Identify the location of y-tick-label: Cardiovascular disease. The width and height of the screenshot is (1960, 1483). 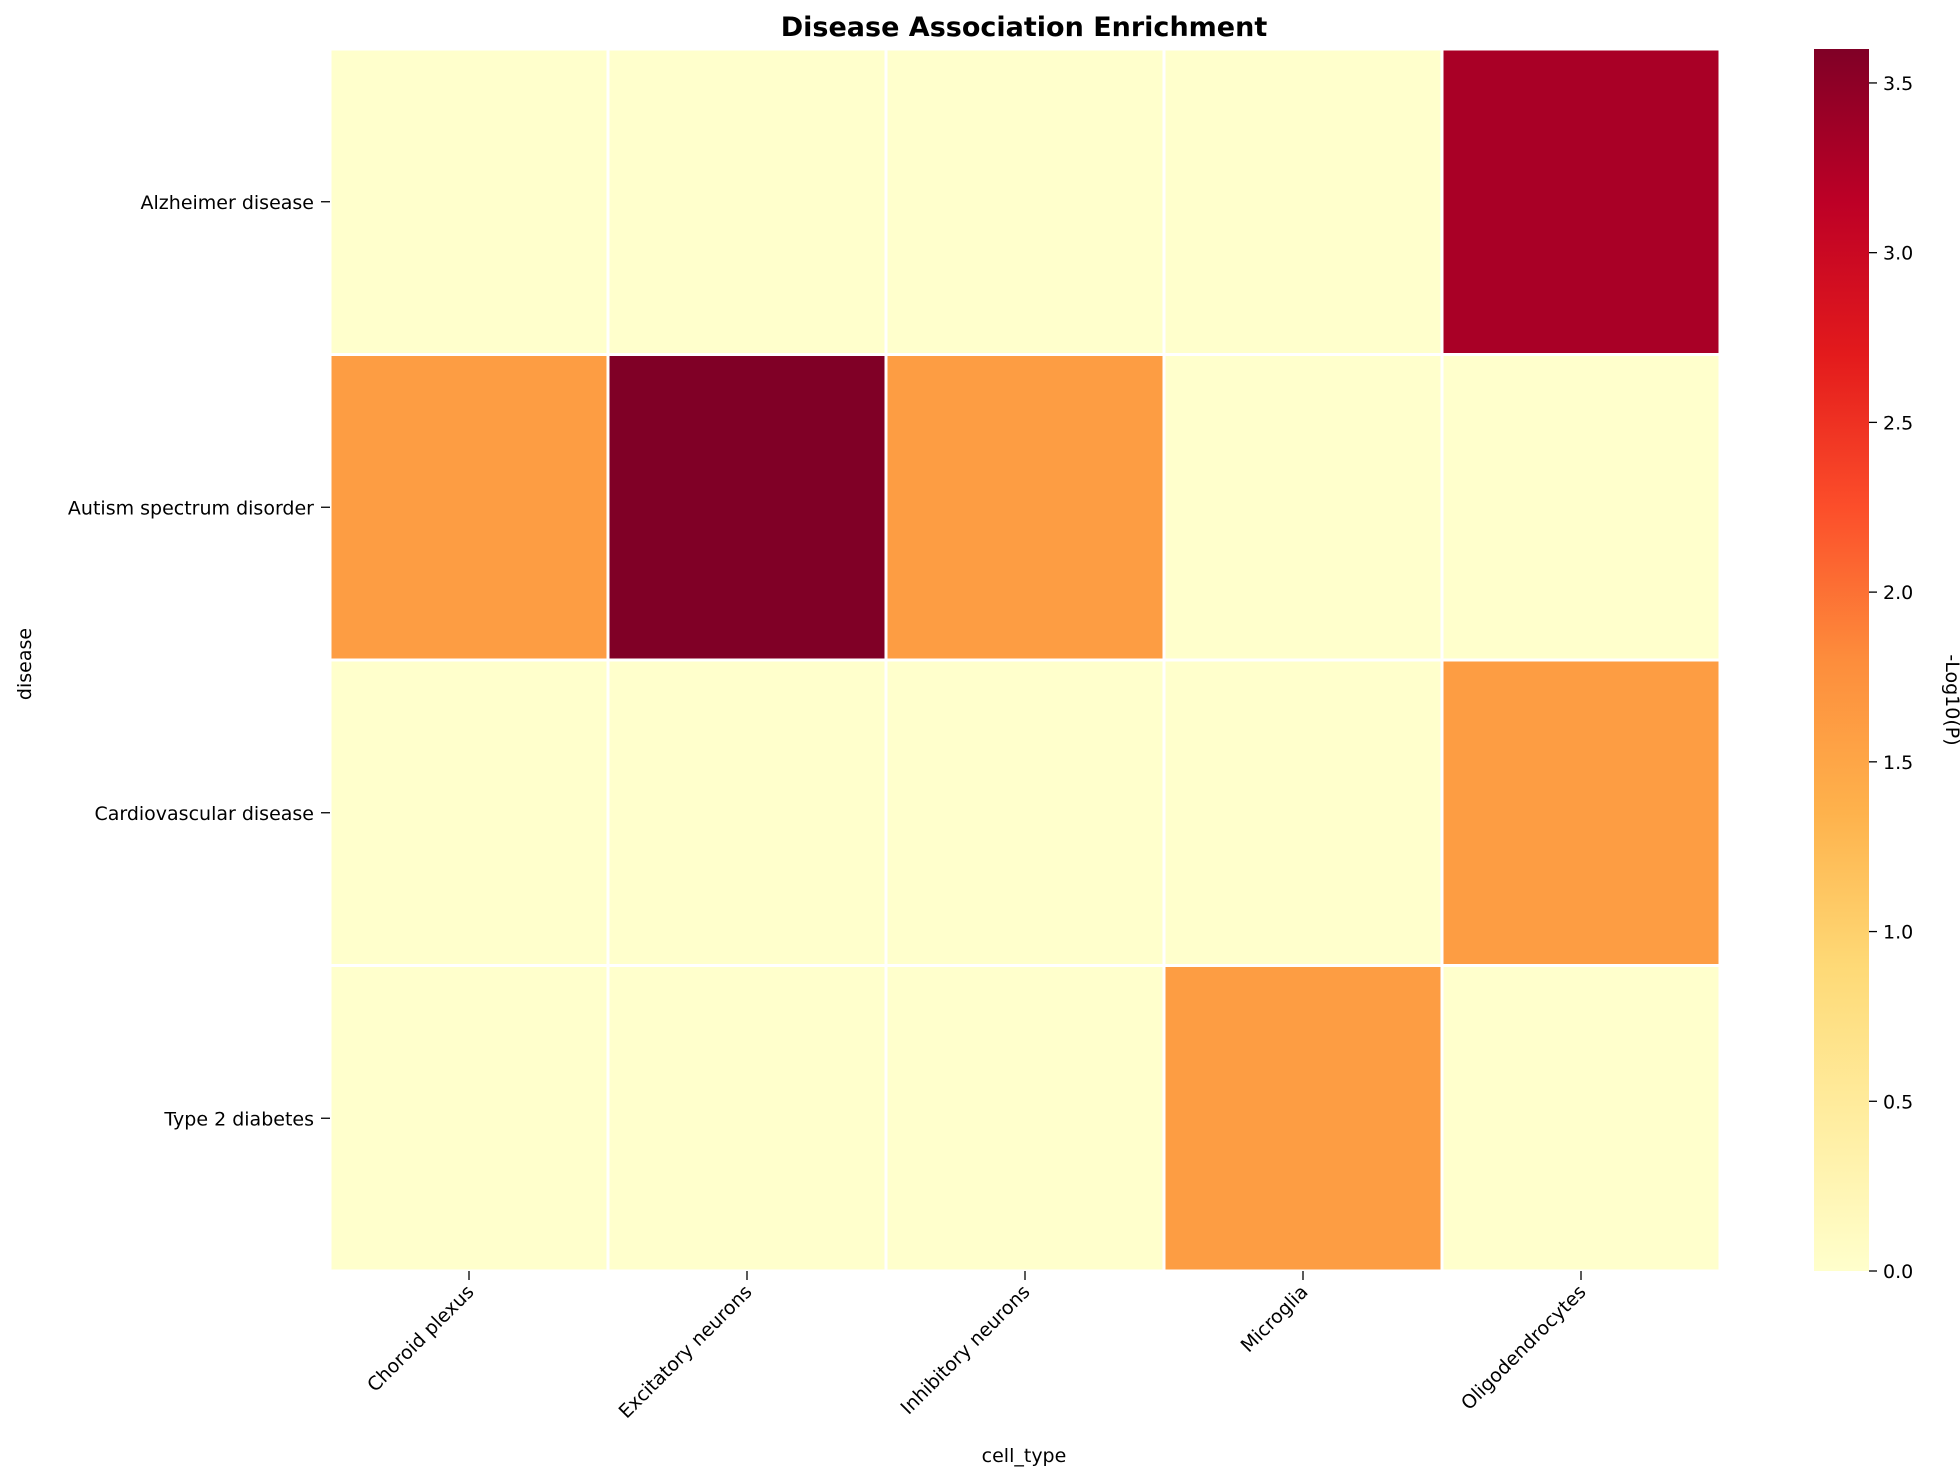
(204, 814).